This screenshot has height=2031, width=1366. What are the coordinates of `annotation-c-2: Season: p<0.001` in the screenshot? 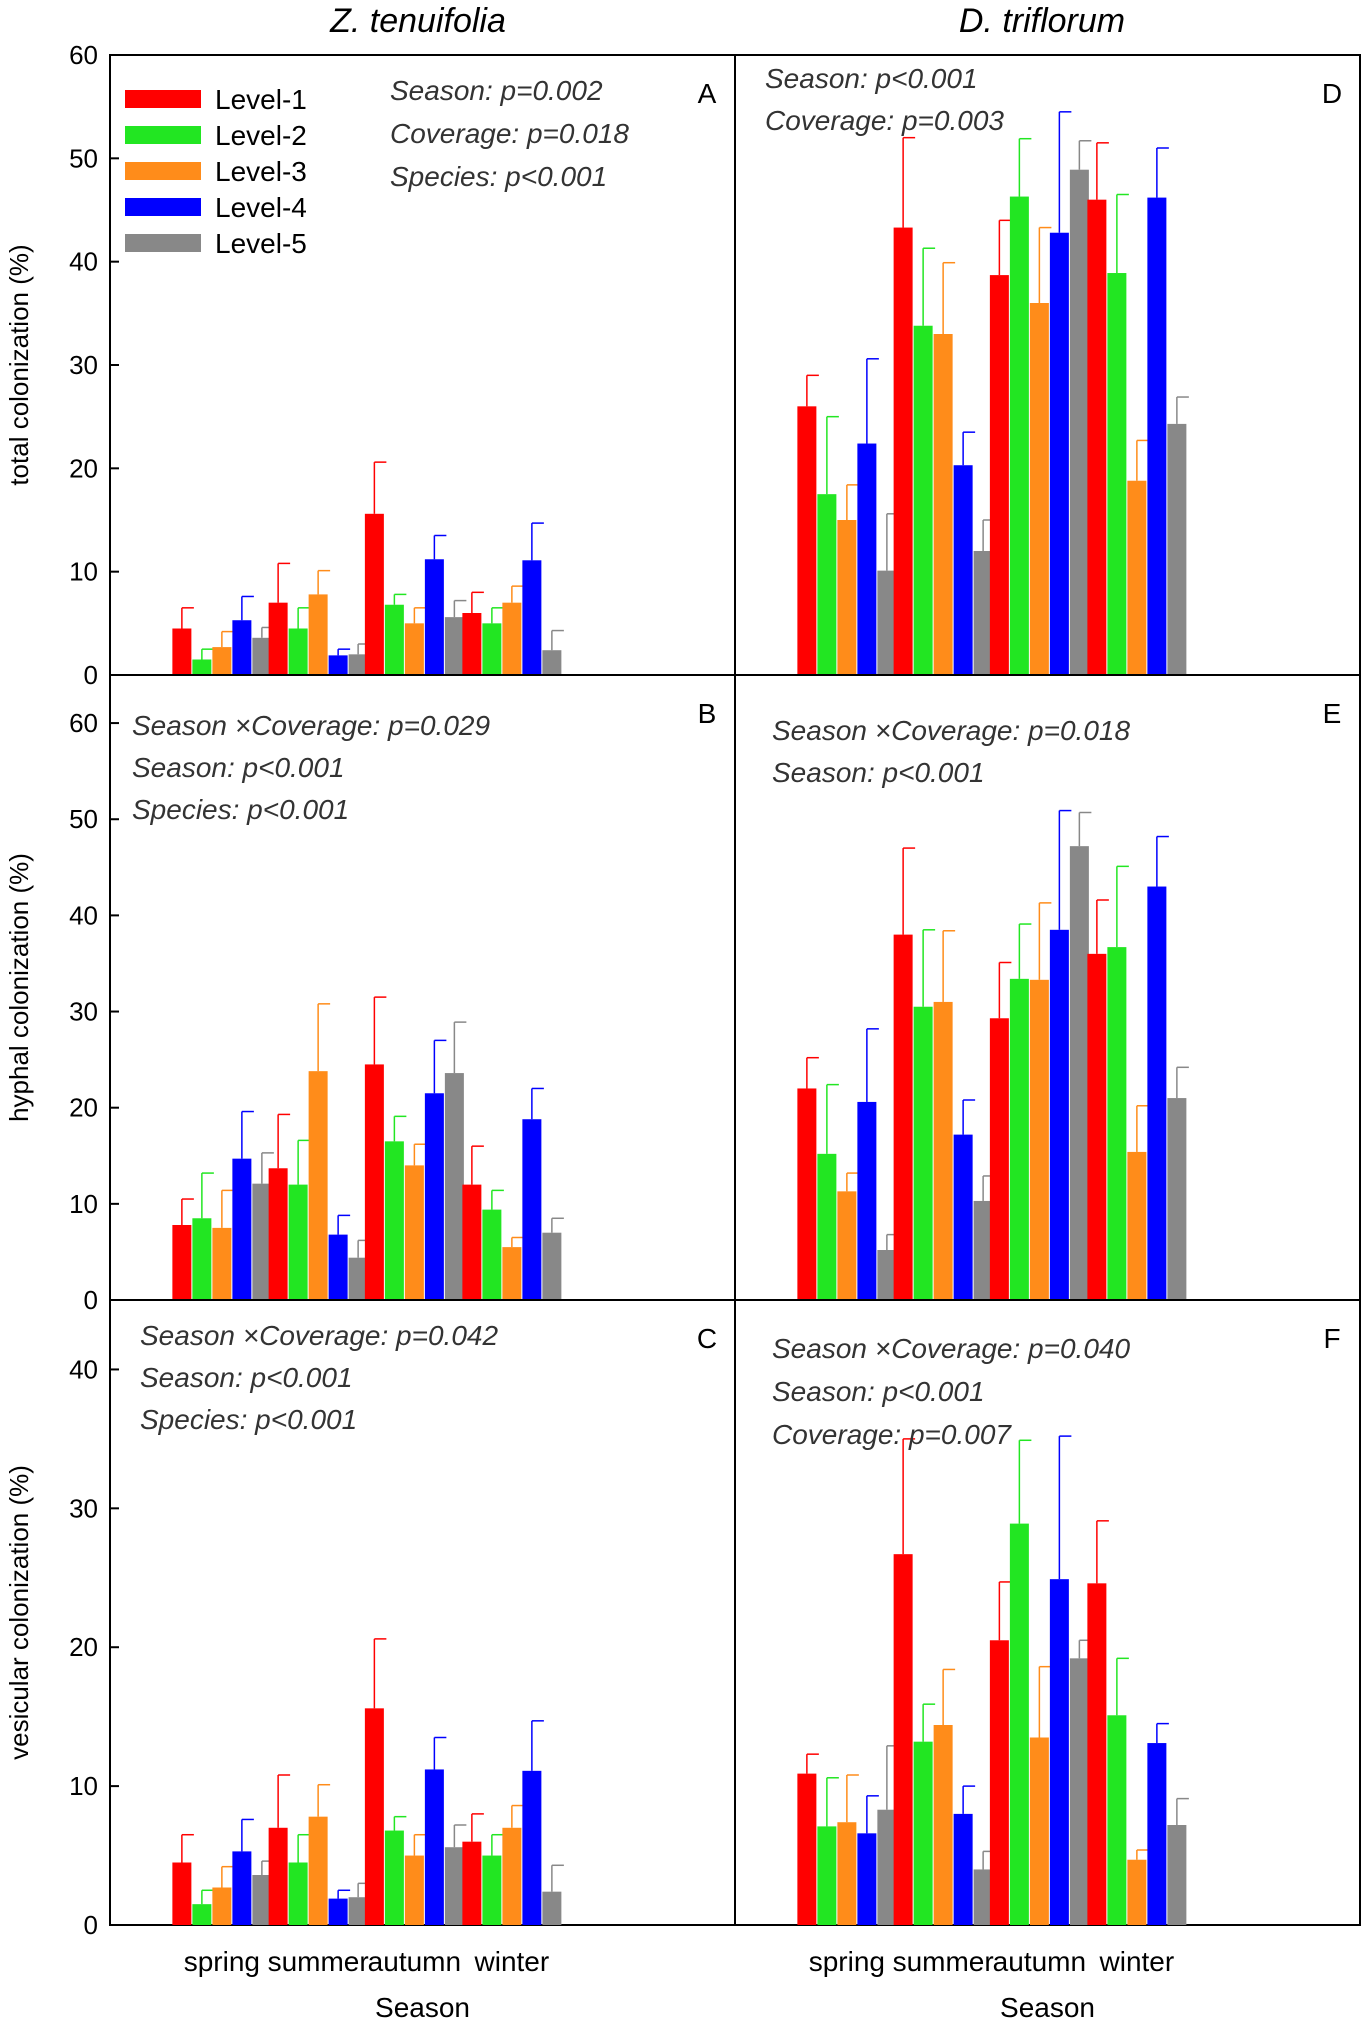 It's located at (246, 1377).